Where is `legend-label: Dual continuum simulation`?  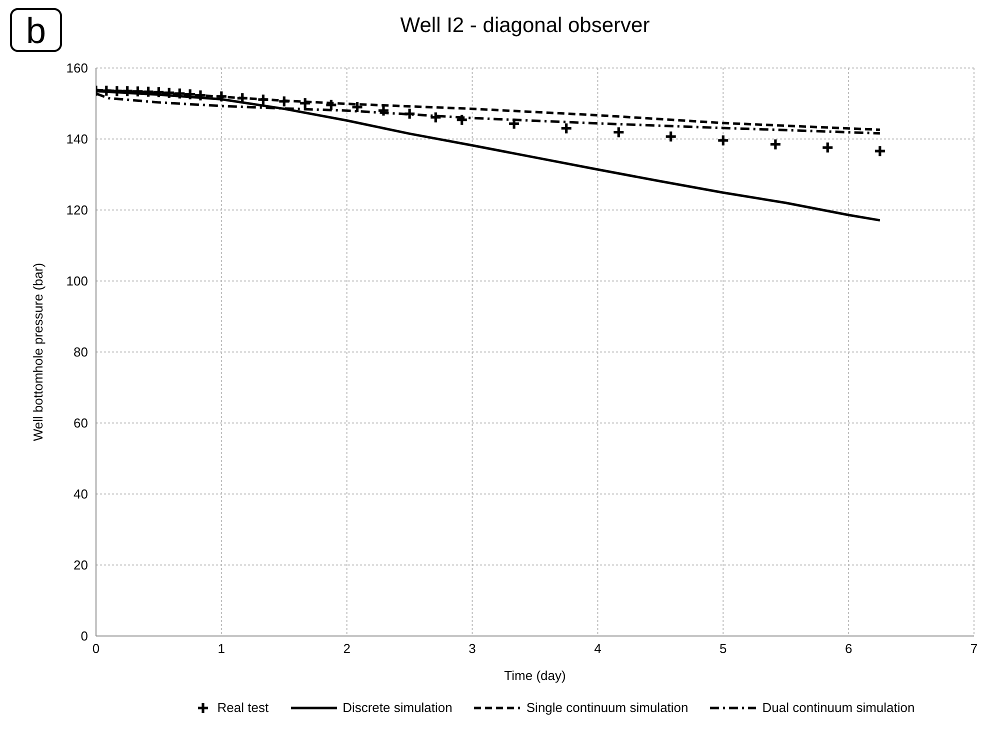 legend-label: Dual continuum simulation is located at coordinates (838, 707).